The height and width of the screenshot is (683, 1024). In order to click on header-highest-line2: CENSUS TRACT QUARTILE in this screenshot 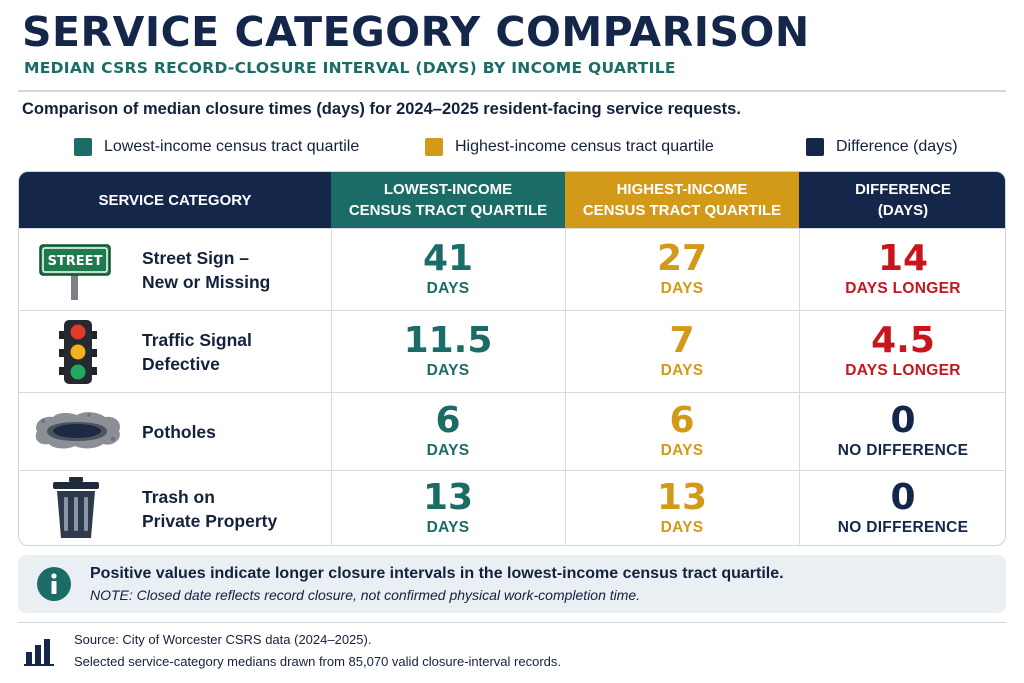, I will do `click(682, 210)`.